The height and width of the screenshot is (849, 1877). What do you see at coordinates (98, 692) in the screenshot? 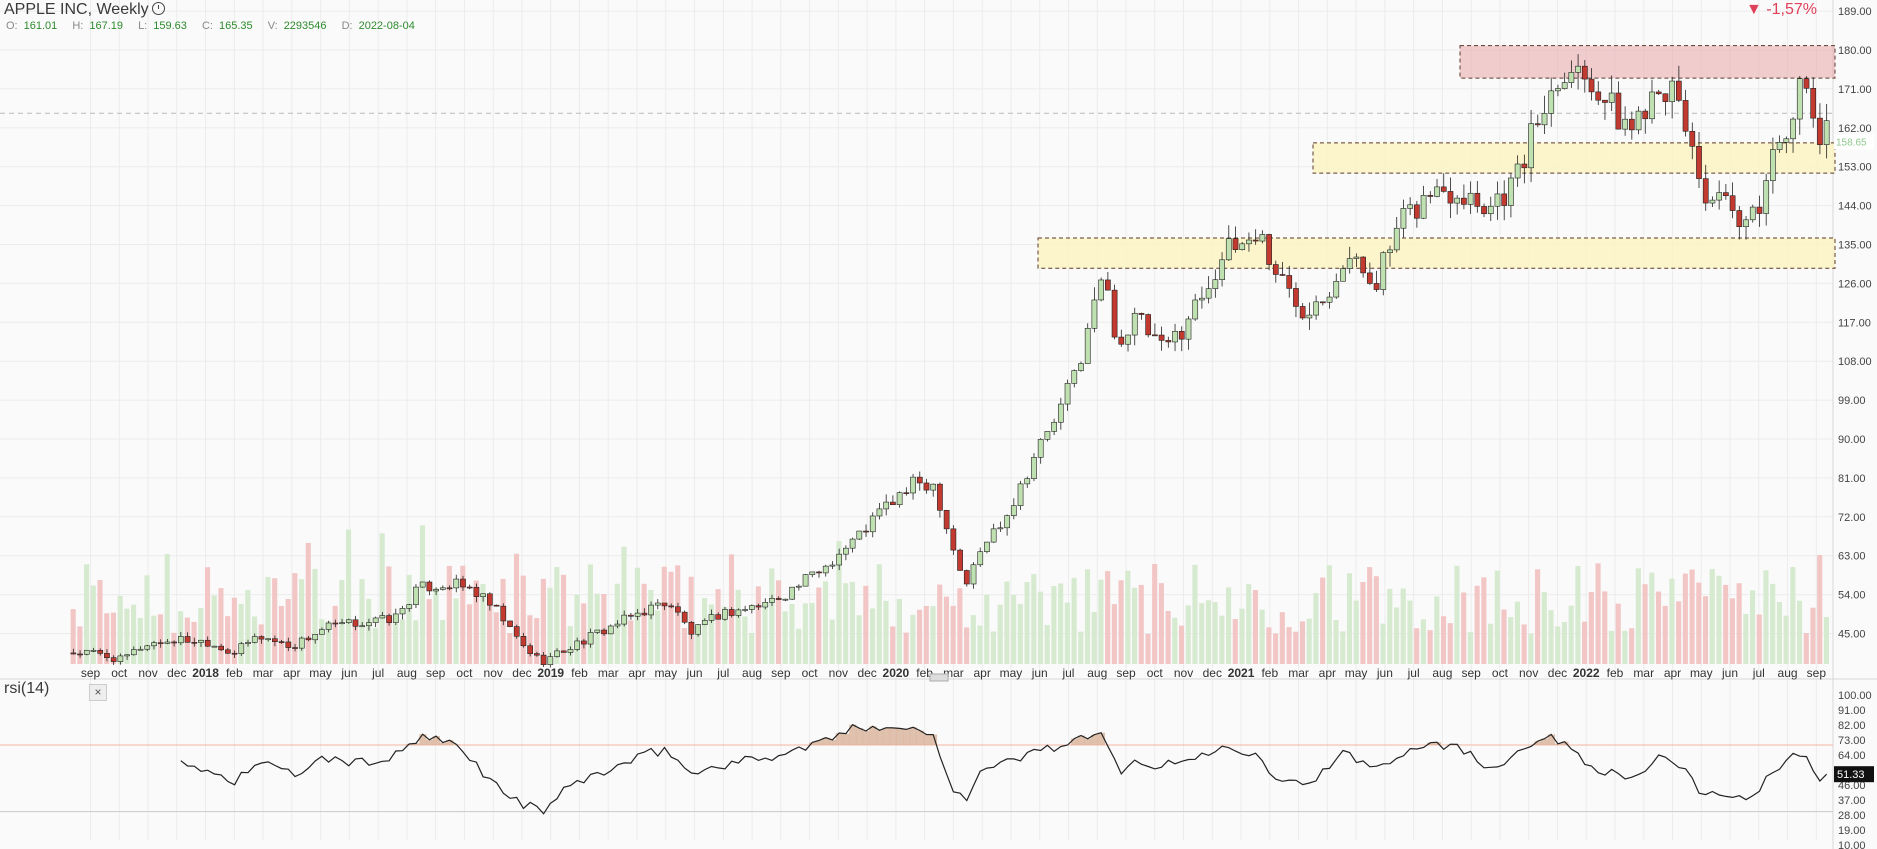
I see `close-indicator-button: ×` at bounding box center [98, 692].